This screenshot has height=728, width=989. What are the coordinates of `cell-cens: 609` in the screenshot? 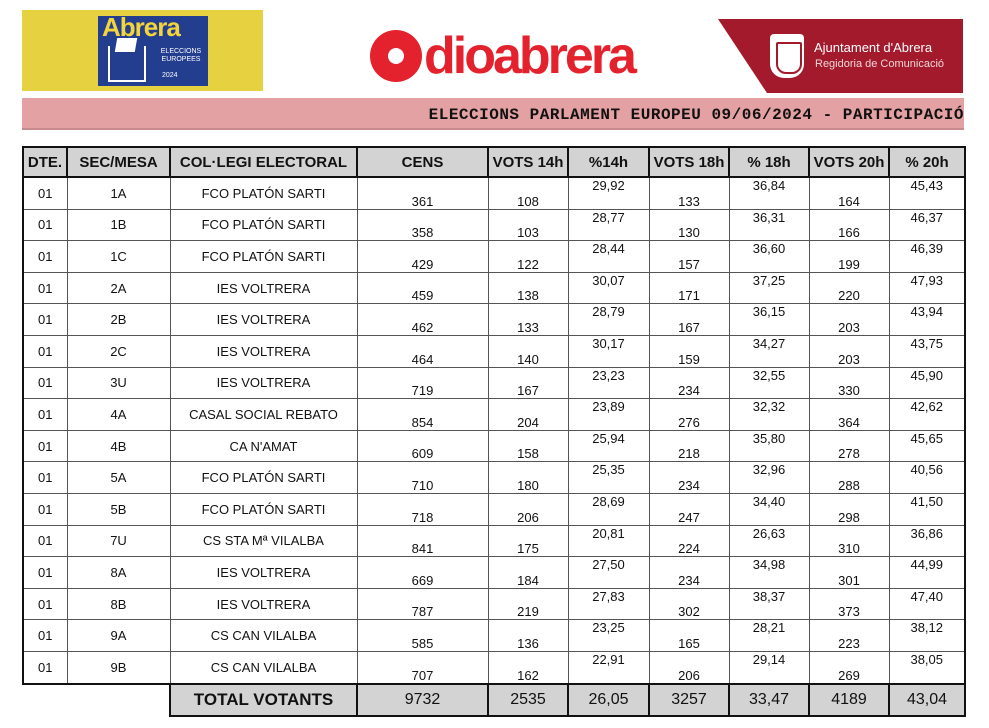 It's located at (422, 446).